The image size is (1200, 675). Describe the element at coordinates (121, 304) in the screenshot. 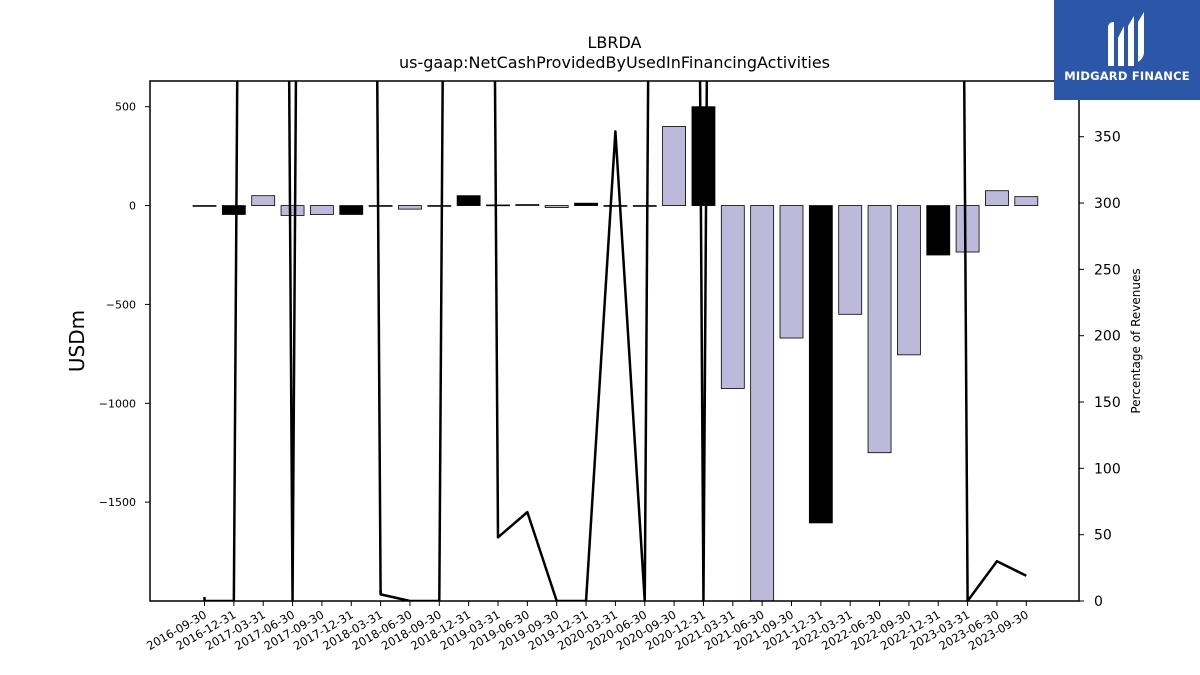

I see `y-tick-label: −500` at that location.